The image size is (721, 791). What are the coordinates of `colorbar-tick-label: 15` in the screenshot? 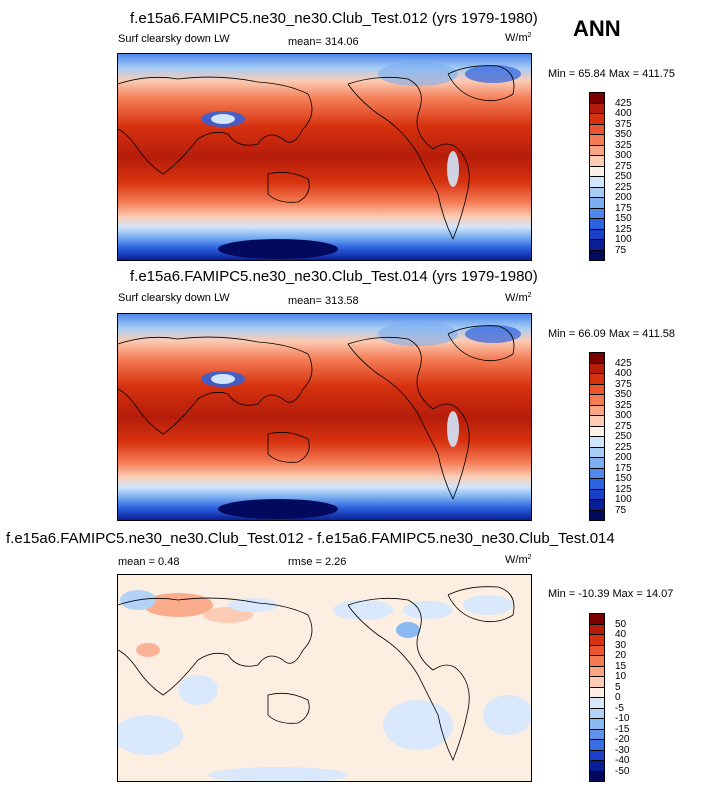 It's located at (621, 666).